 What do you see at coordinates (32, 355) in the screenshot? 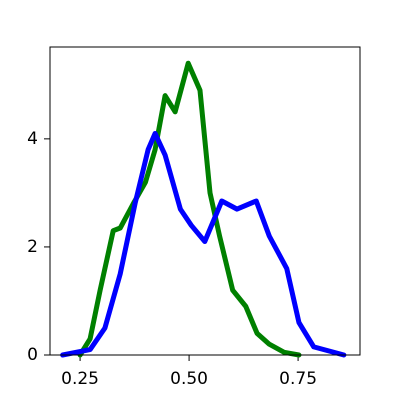
I see `y-tick-label: 0` at bounding box center [32, 355].